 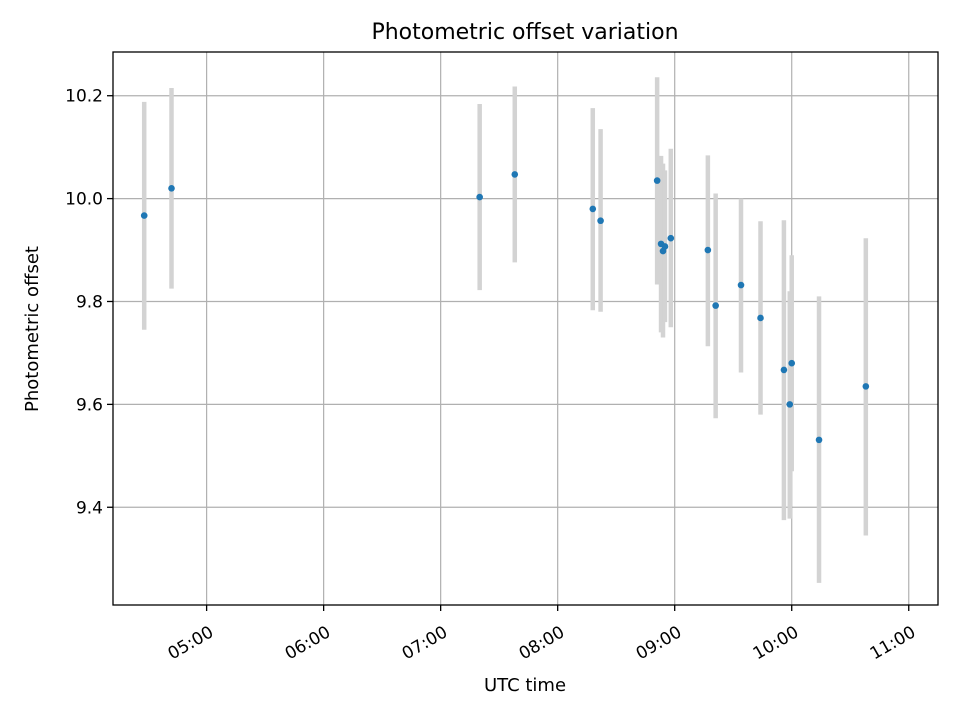 I want to click on y-axis-label: Photometric offset, so click(x=32, y=329).